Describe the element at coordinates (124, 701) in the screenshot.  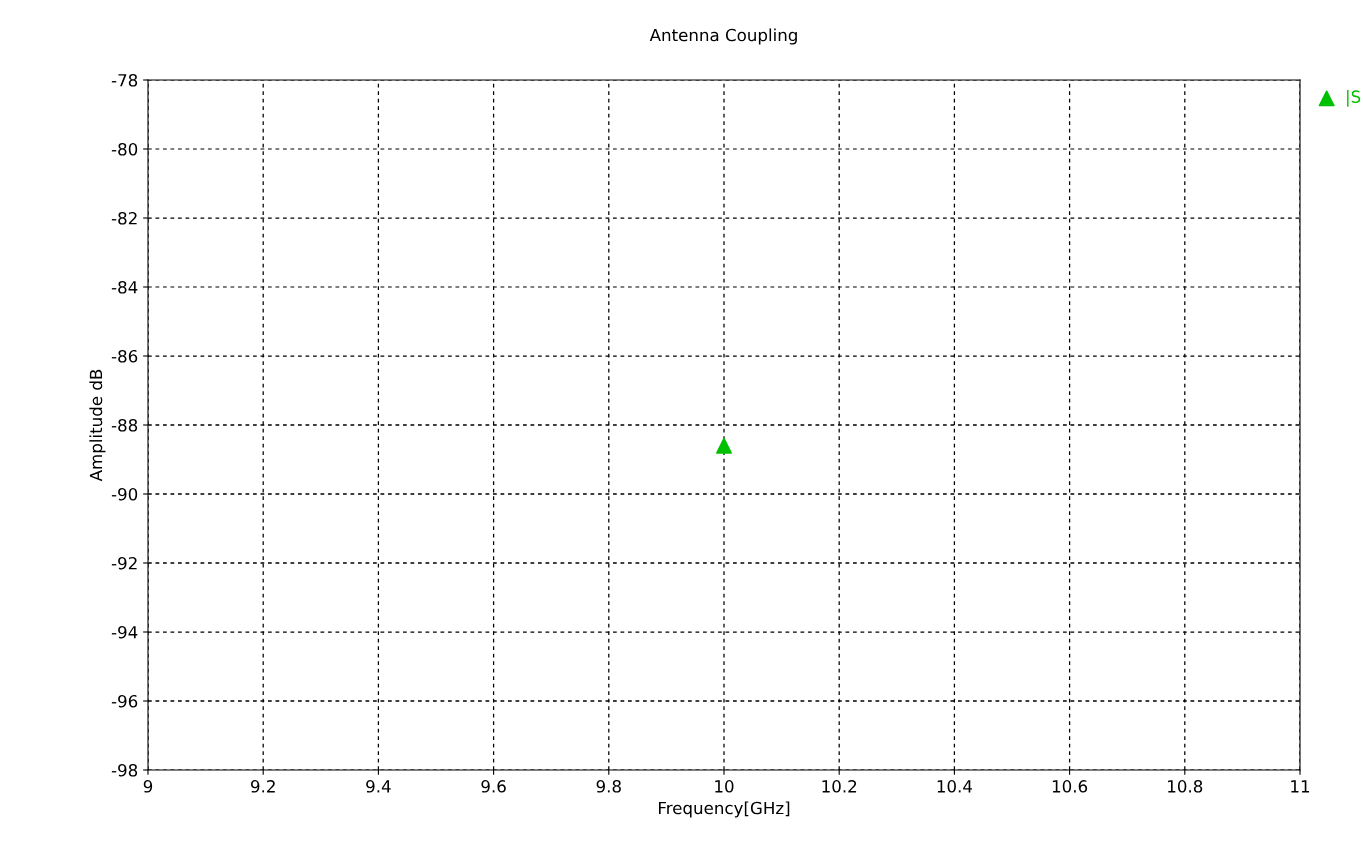
I see `y-tick-label: -96` at that location.